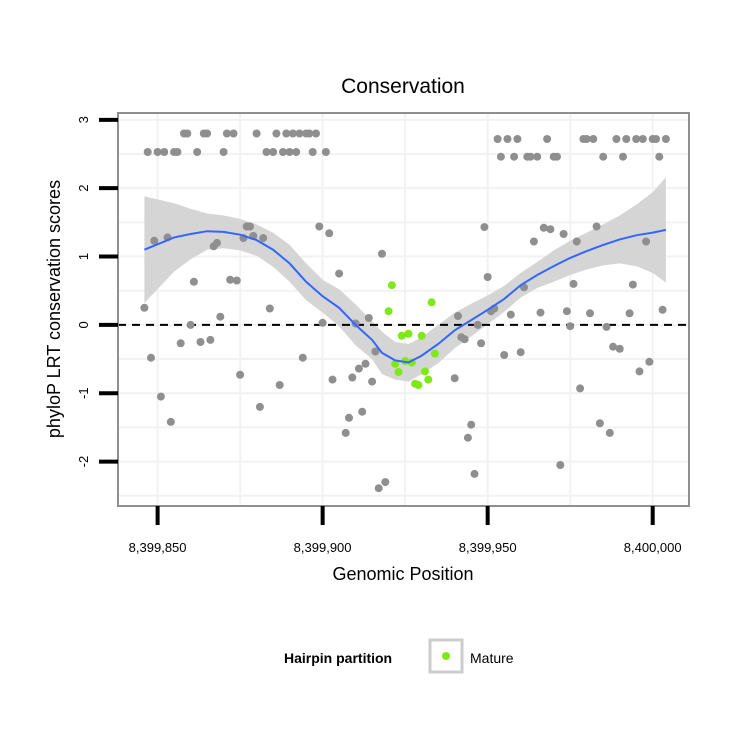  I want to click on y-axis: -2 -1 0 1 2 3, so click(97, 291).